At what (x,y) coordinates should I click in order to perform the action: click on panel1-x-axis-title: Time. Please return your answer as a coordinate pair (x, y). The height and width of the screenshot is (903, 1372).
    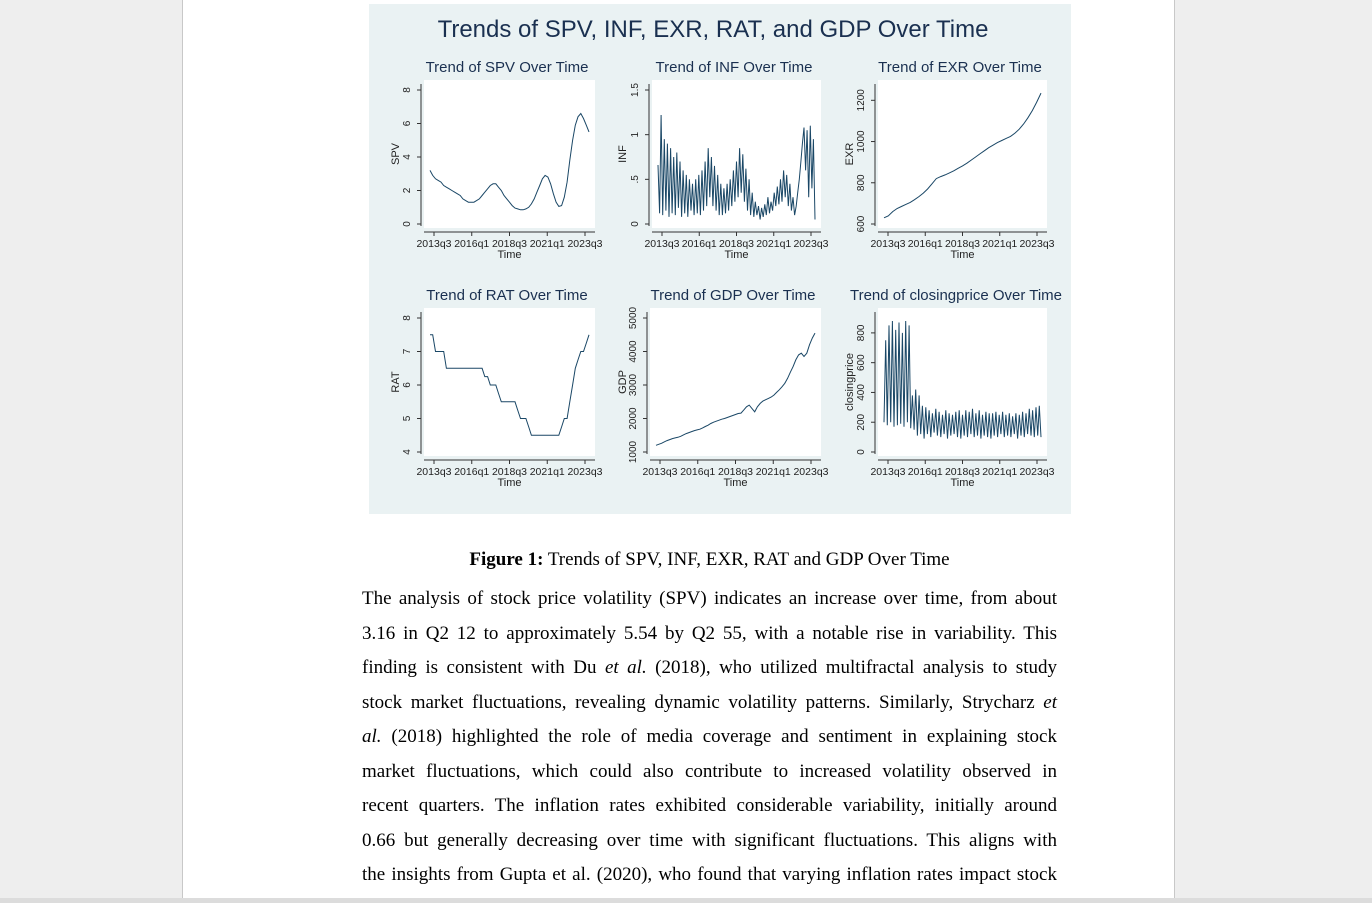
    Looking at the image, I should click on (509, 255).